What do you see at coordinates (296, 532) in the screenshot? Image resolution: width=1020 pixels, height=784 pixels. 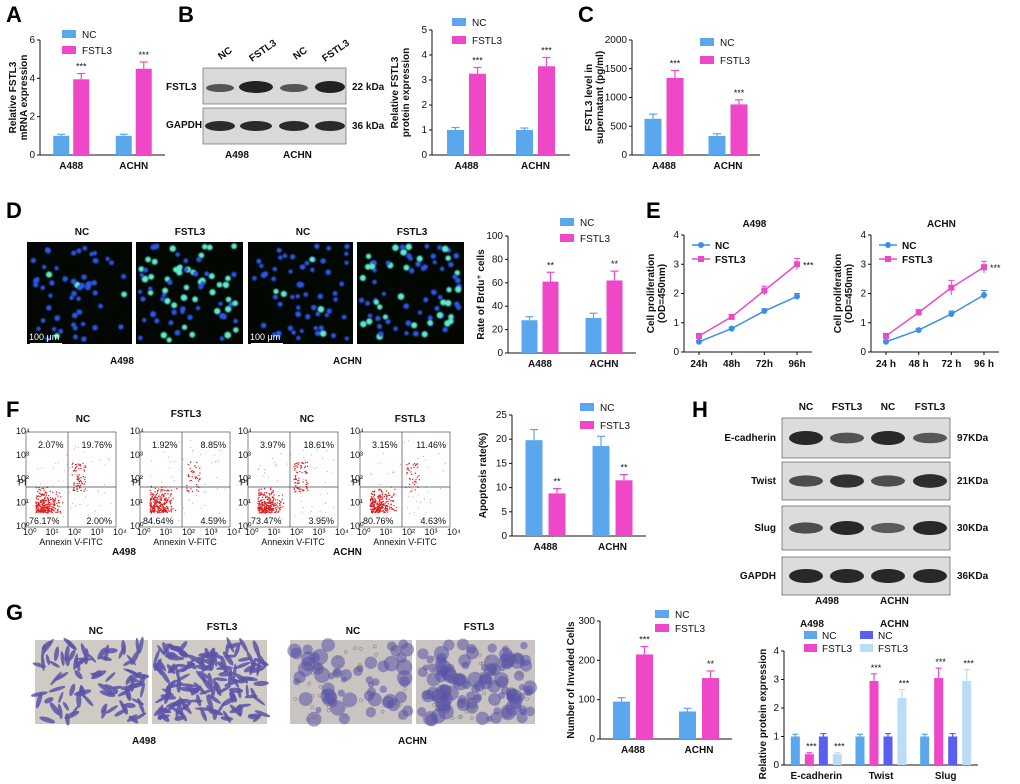 I see `flow-x-tick: 10²` at bounding box center [296, 532].